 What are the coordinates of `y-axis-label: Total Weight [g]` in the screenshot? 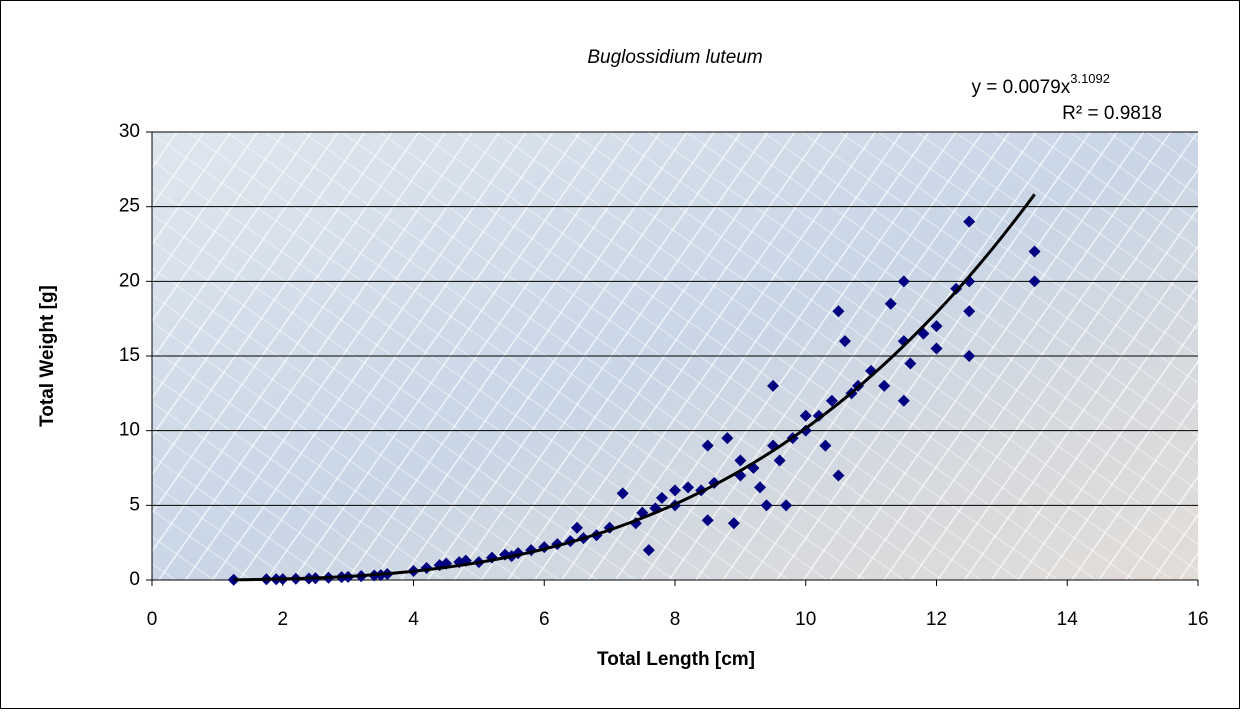 It's located at (47, 356).